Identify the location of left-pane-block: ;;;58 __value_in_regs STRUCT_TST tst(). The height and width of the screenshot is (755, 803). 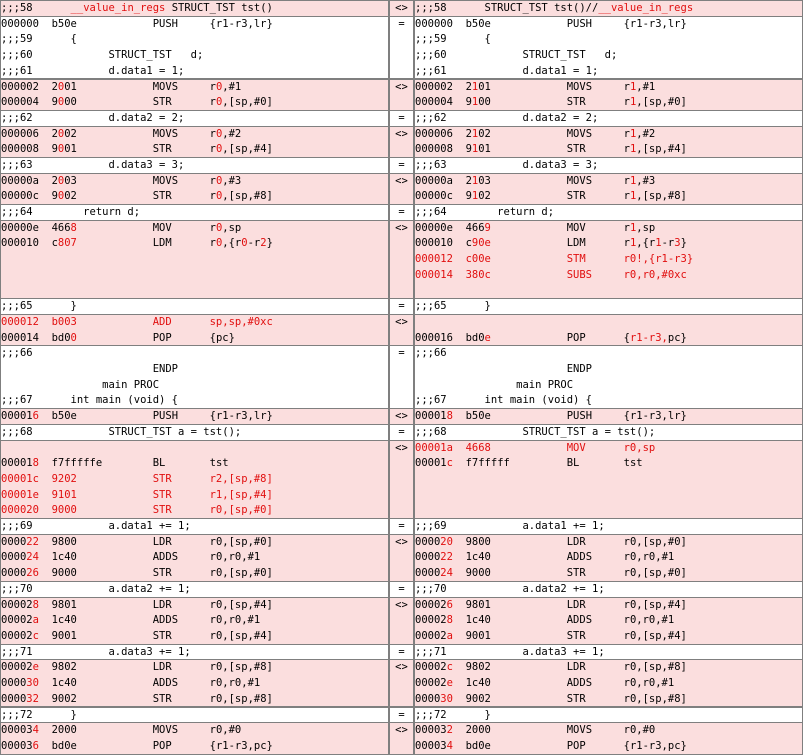
(194, 8).